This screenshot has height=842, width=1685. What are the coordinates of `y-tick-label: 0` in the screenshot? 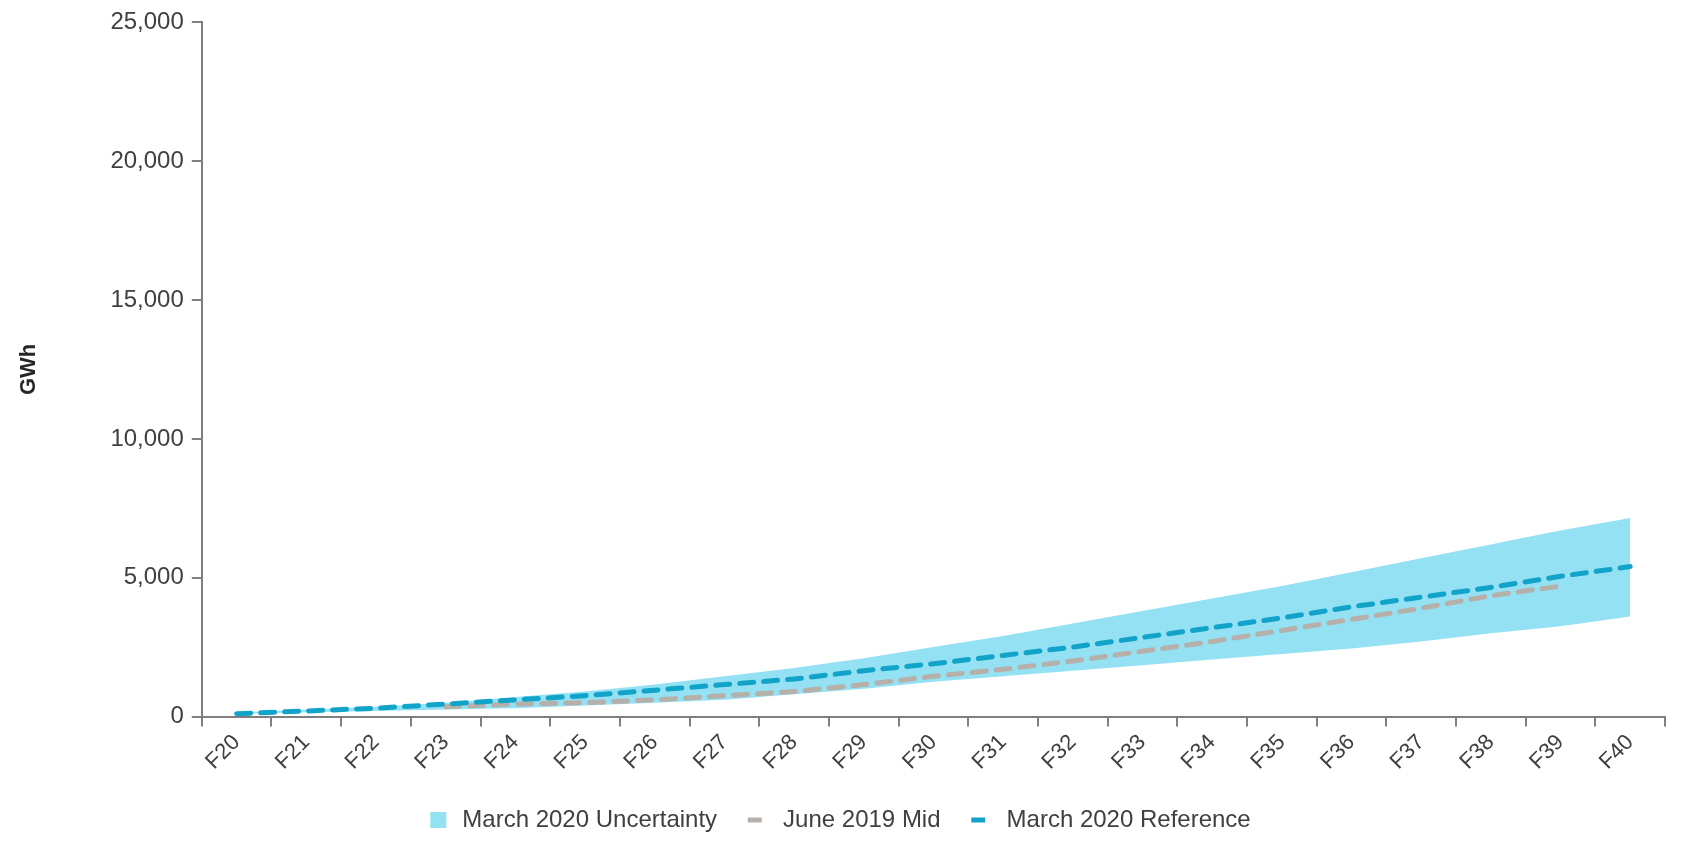 It's located at (177, 715).